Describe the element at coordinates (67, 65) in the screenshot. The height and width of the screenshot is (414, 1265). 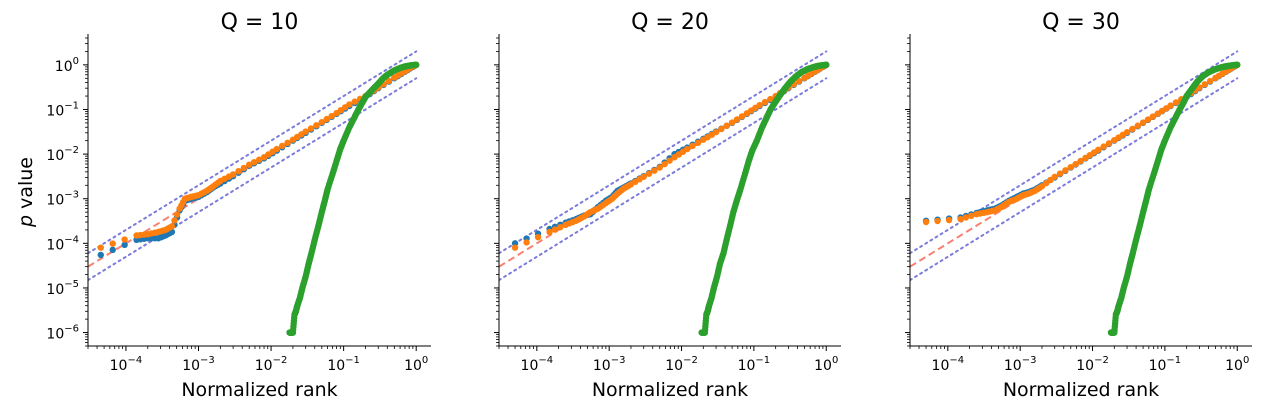
I see `y-tick-label: 10⁰` at that location.